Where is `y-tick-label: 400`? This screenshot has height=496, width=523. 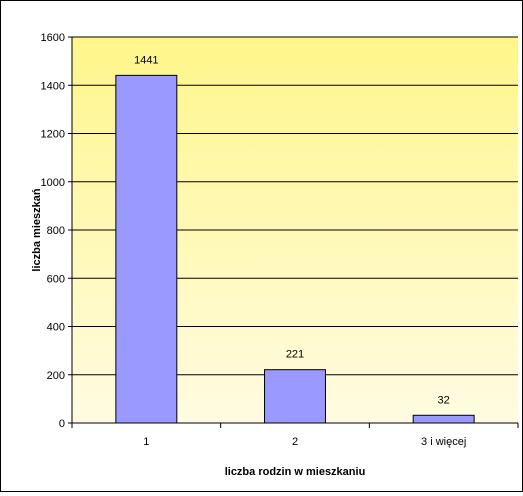
y-tick-label: 400 is located at coordinates (56, 328).